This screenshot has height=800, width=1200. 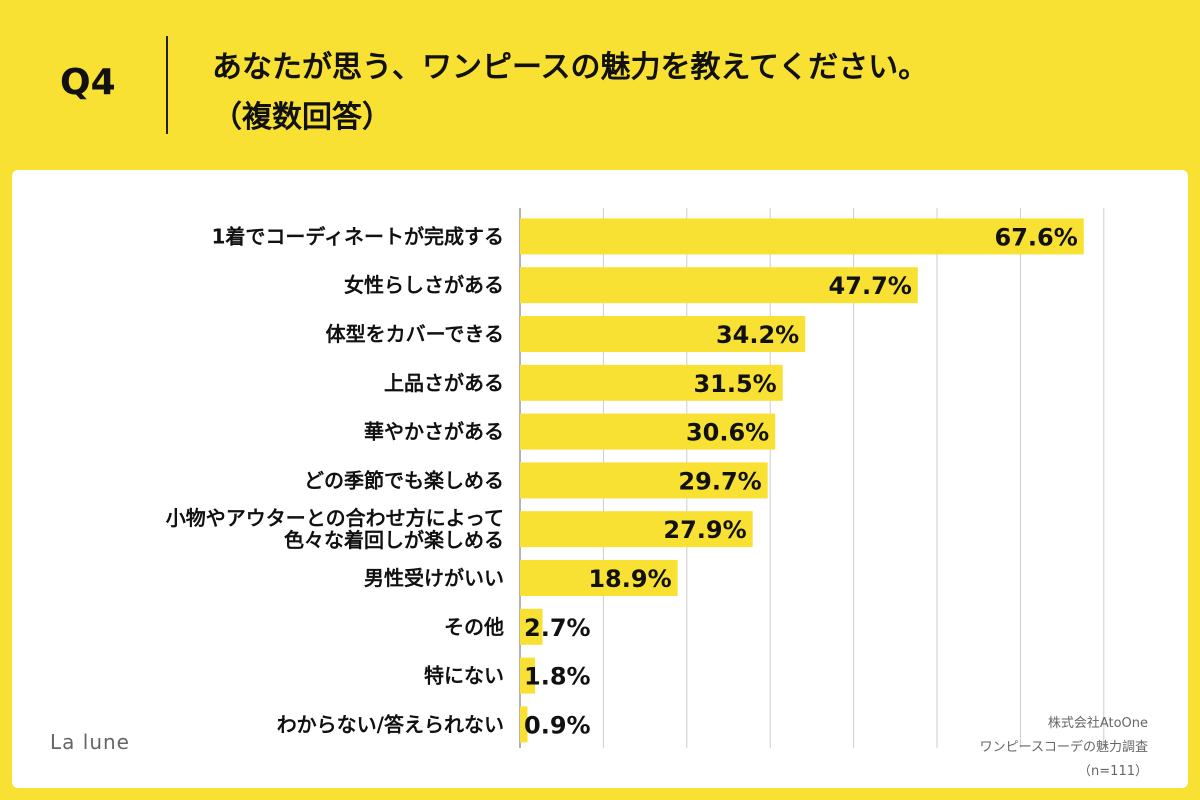 I want to click on question-number: Q4, so click(x=88, y=82).